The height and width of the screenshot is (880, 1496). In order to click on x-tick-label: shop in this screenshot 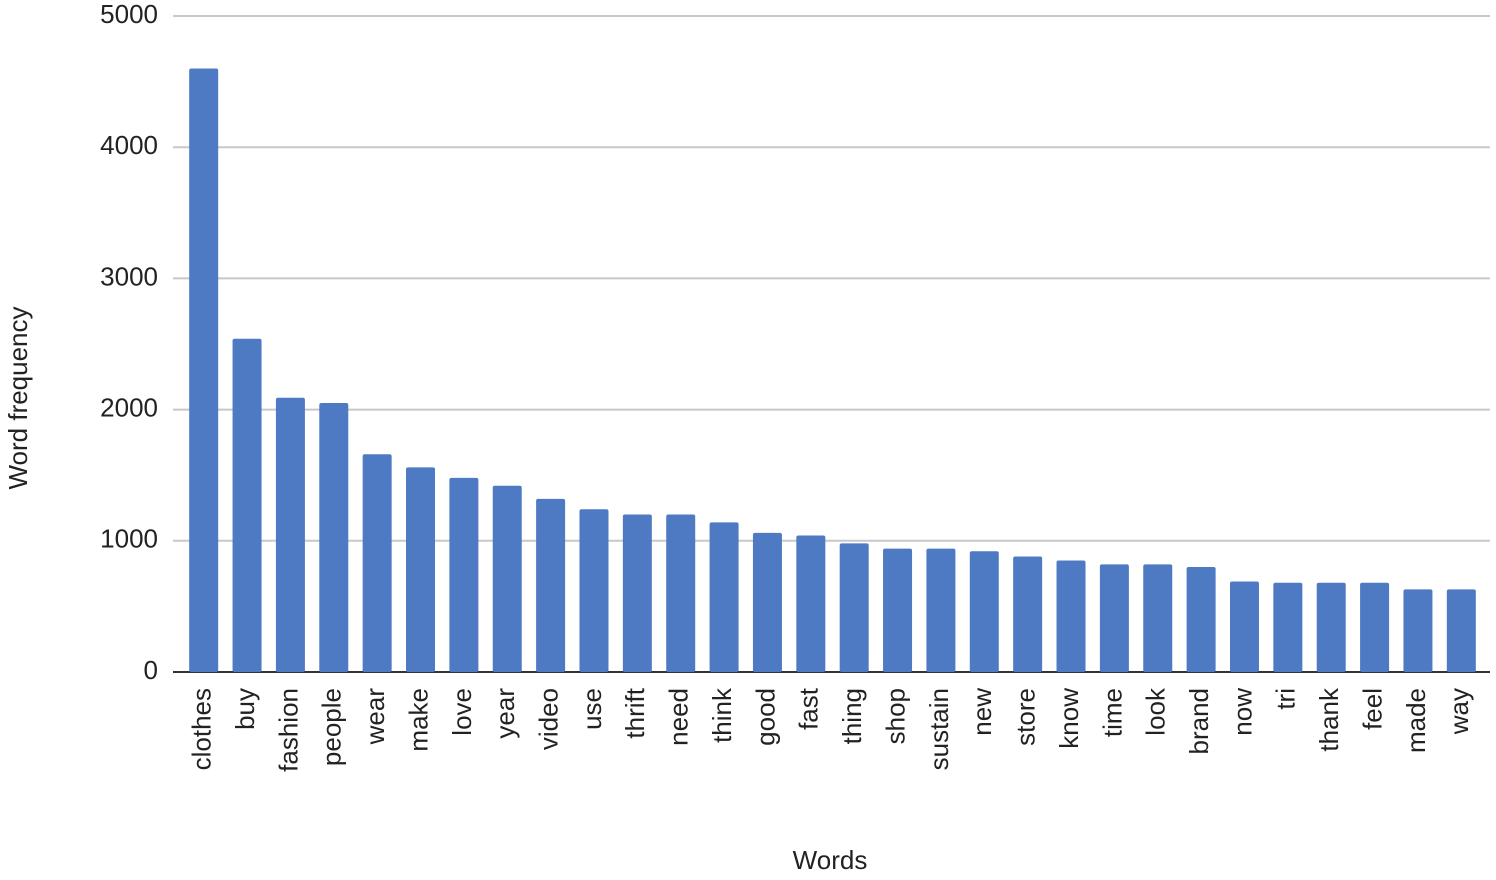, I will do `click(895, 716)`.